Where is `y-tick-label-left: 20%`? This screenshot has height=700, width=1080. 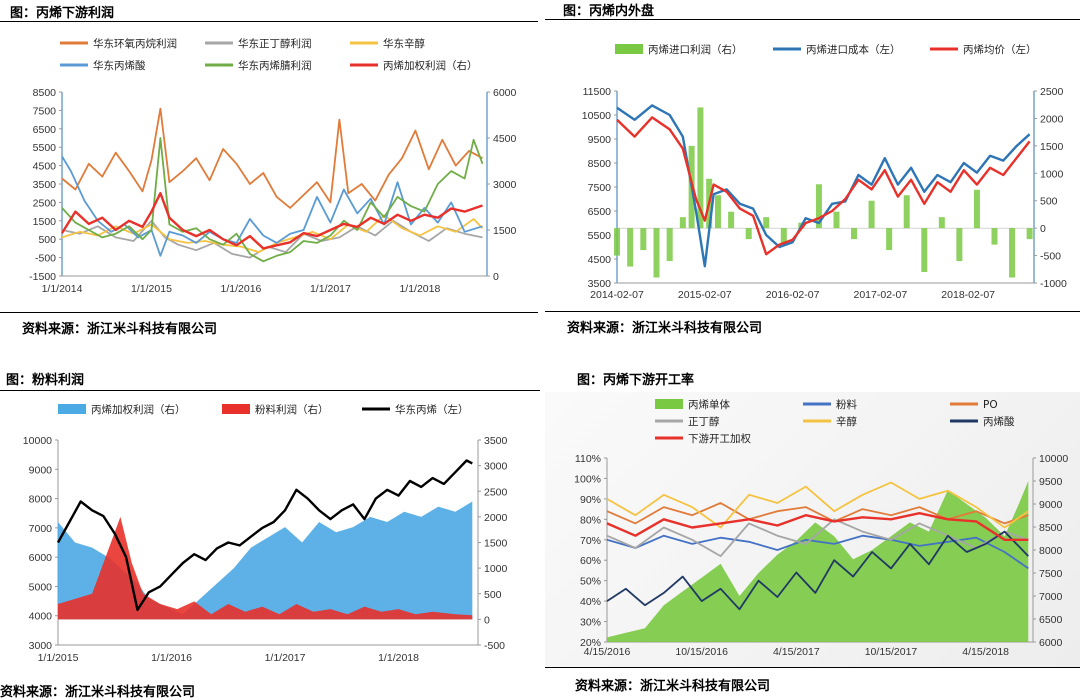 y-tick-label-left: 20% is located at coordinates (590, 643).